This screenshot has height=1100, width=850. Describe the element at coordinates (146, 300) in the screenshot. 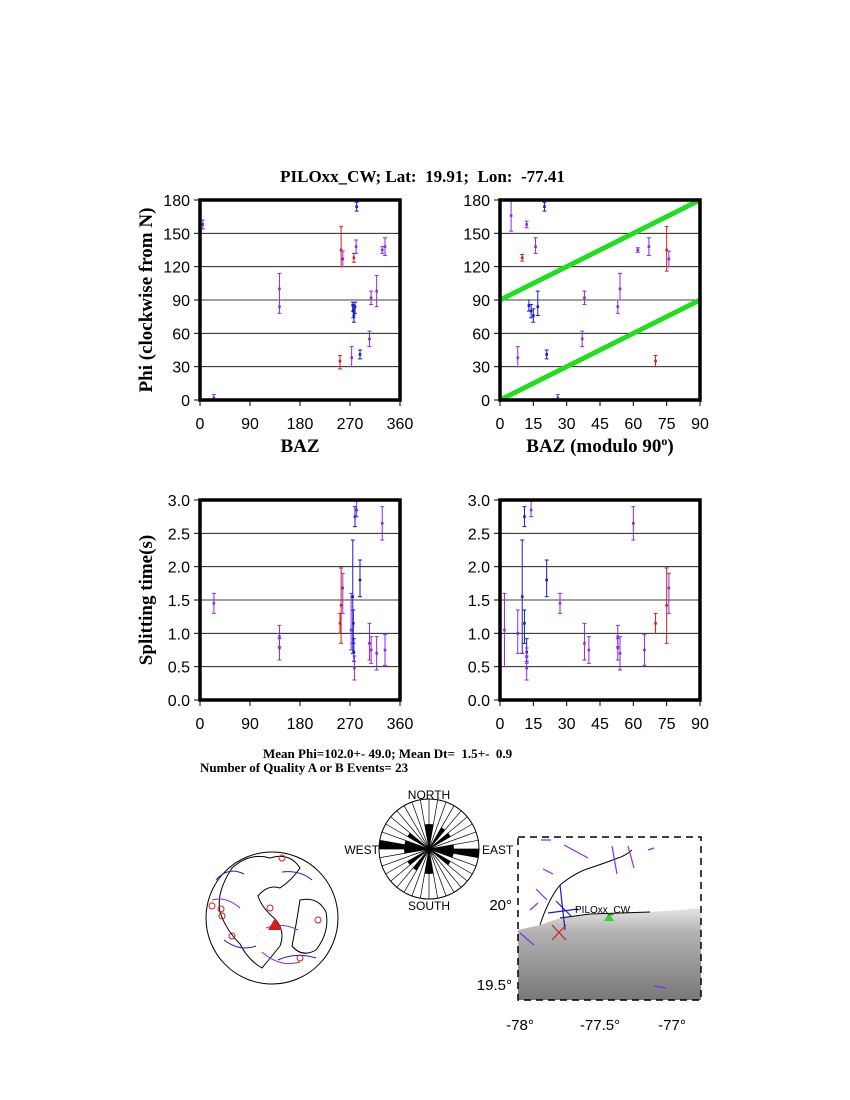

I see `y-axis-label: Phi (clockwise from N)` at that location.